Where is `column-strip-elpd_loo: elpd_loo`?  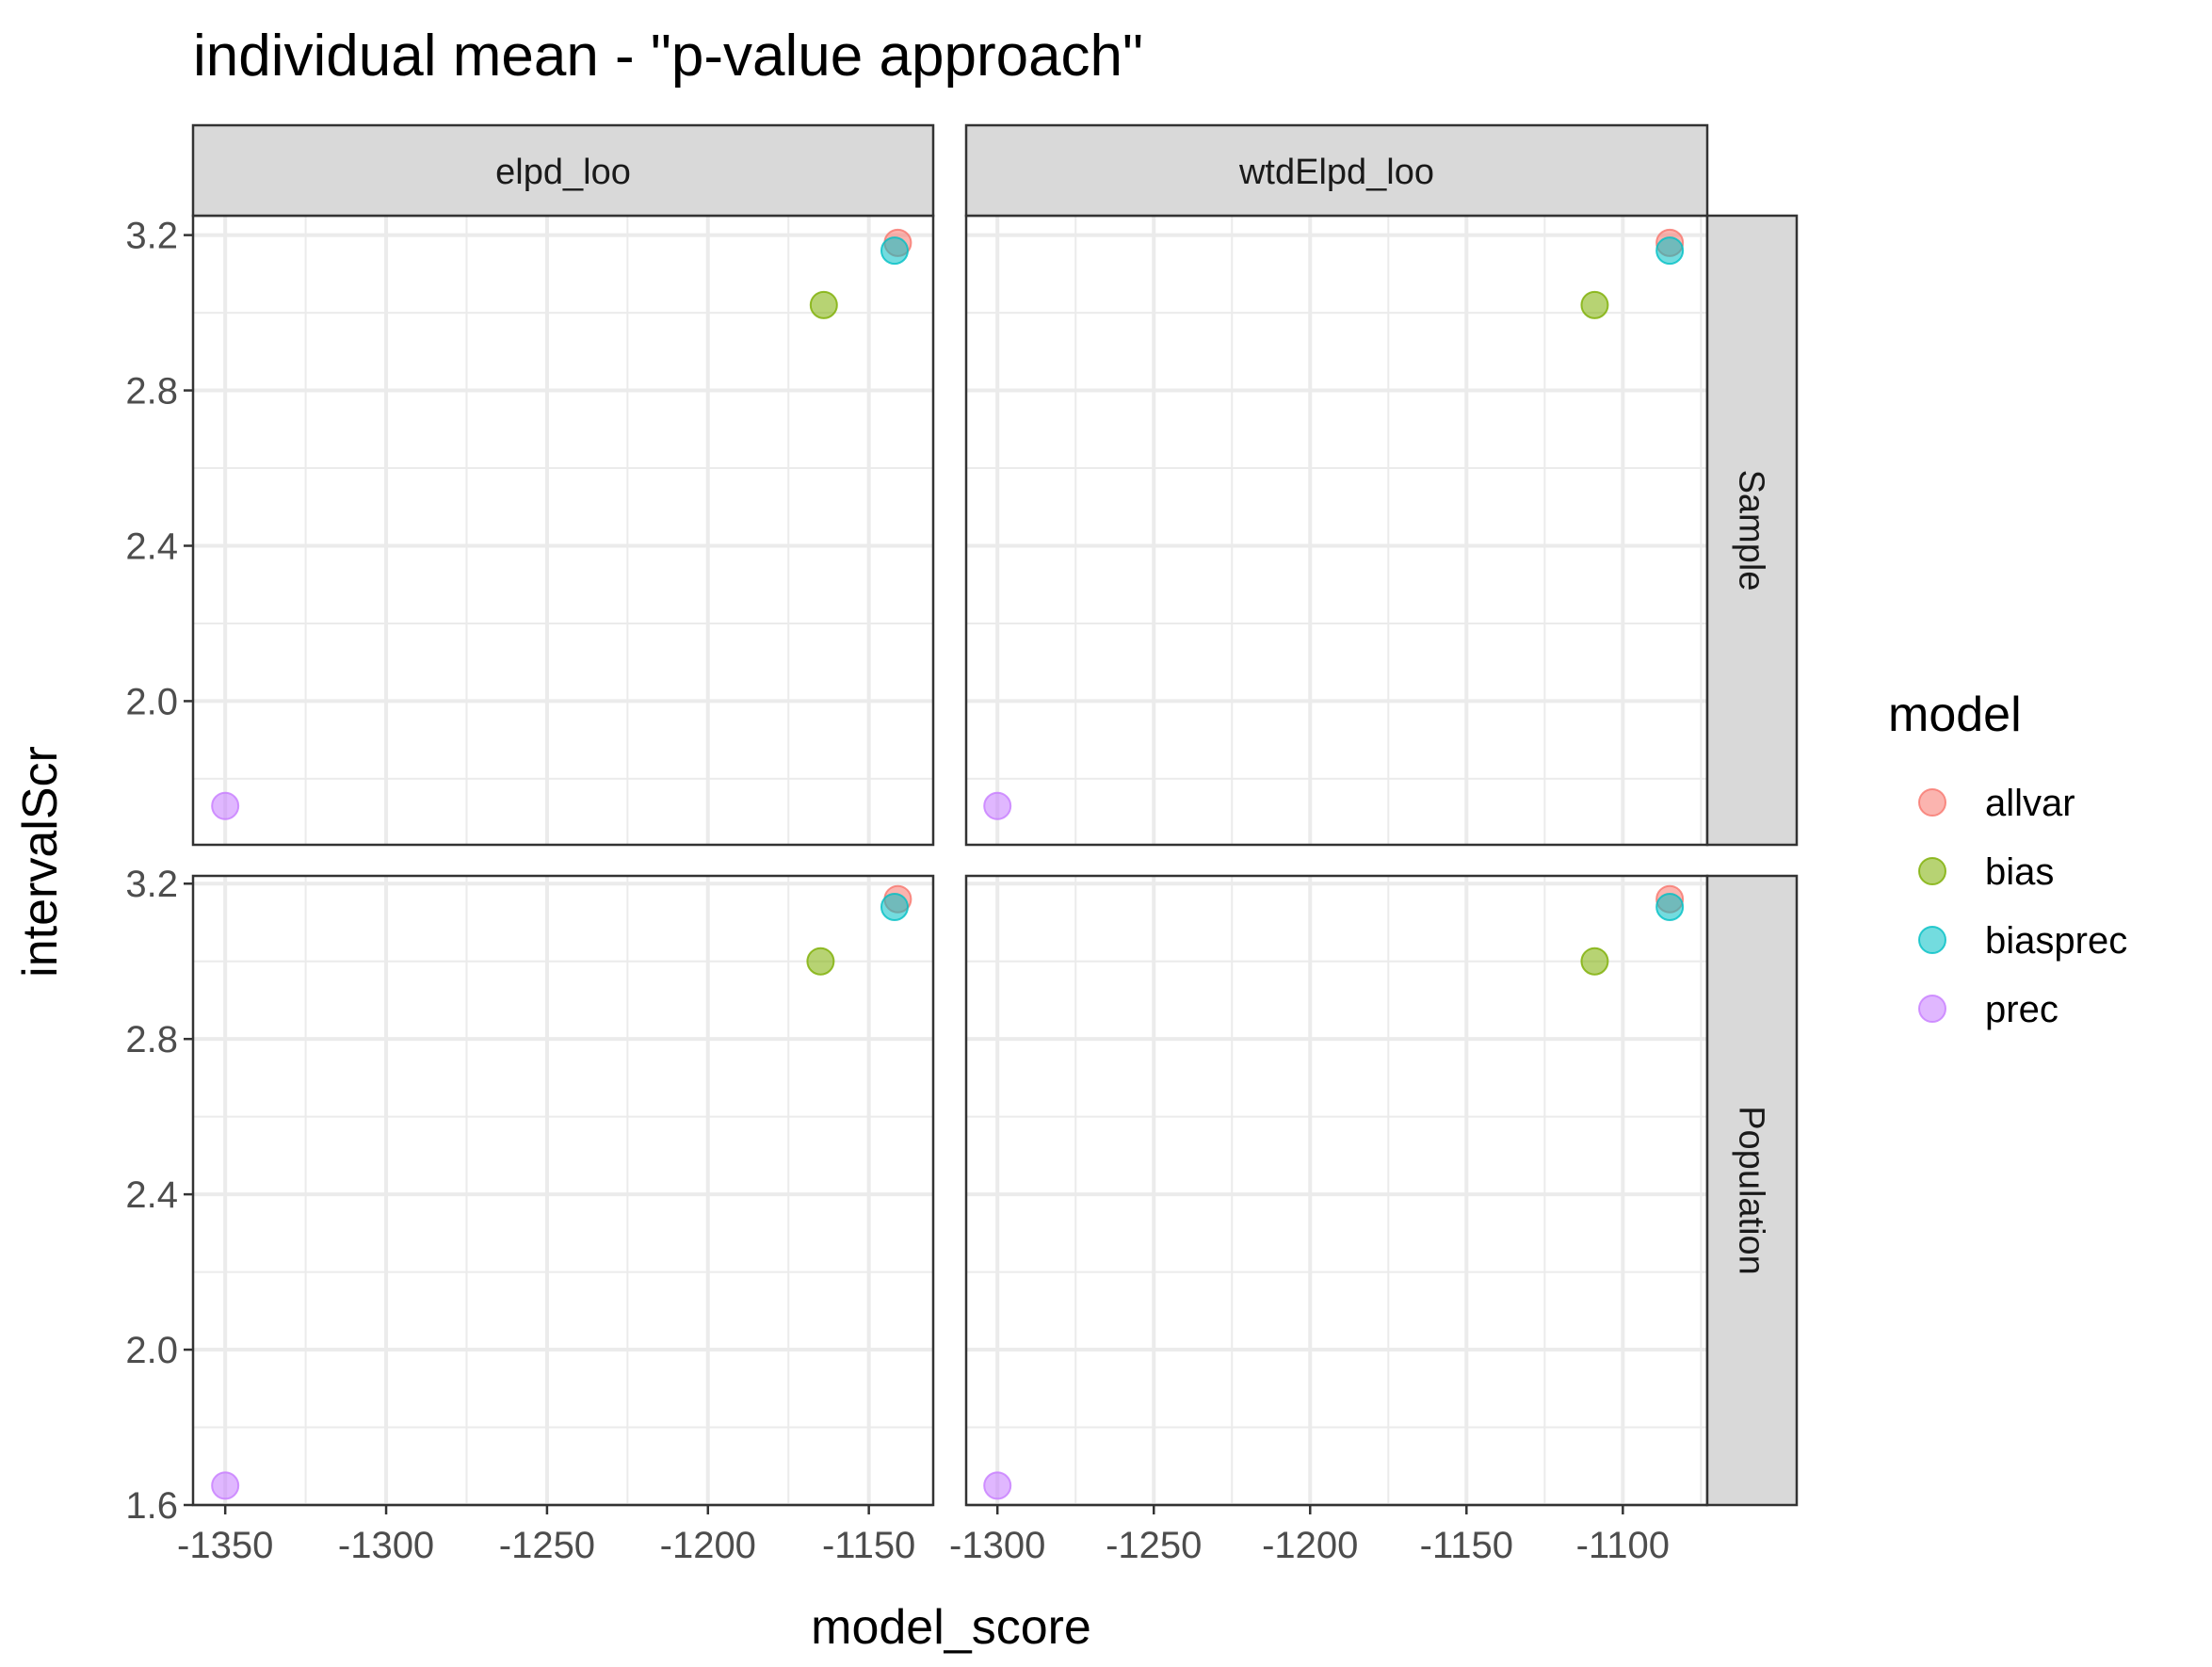
column-strip-elpd_loo: elpd_loo is located at coordinates (563, 170).